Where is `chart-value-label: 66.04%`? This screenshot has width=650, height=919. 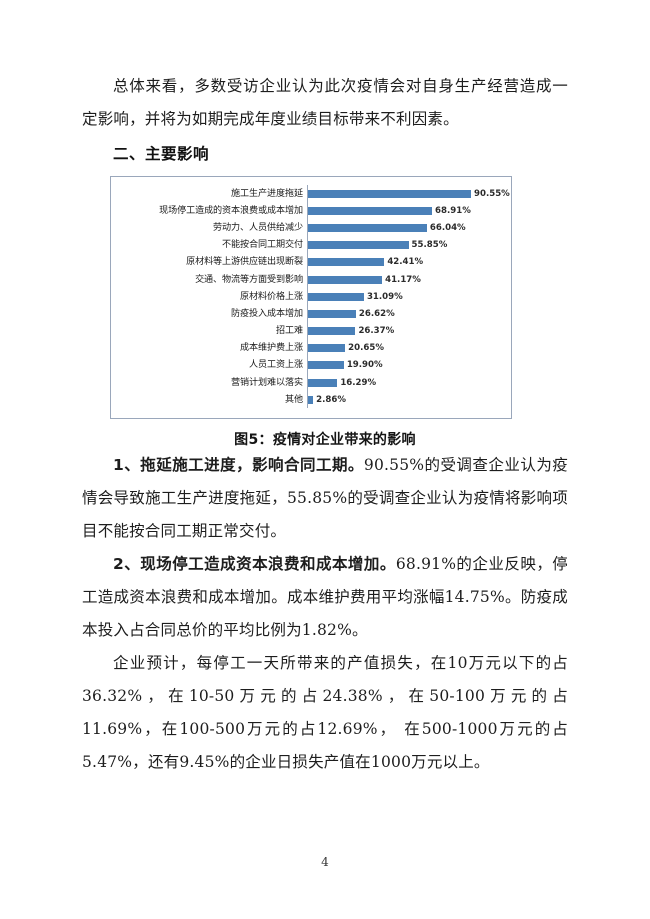
chart-value-label: 66.04% is located at coordinates (447, 227).